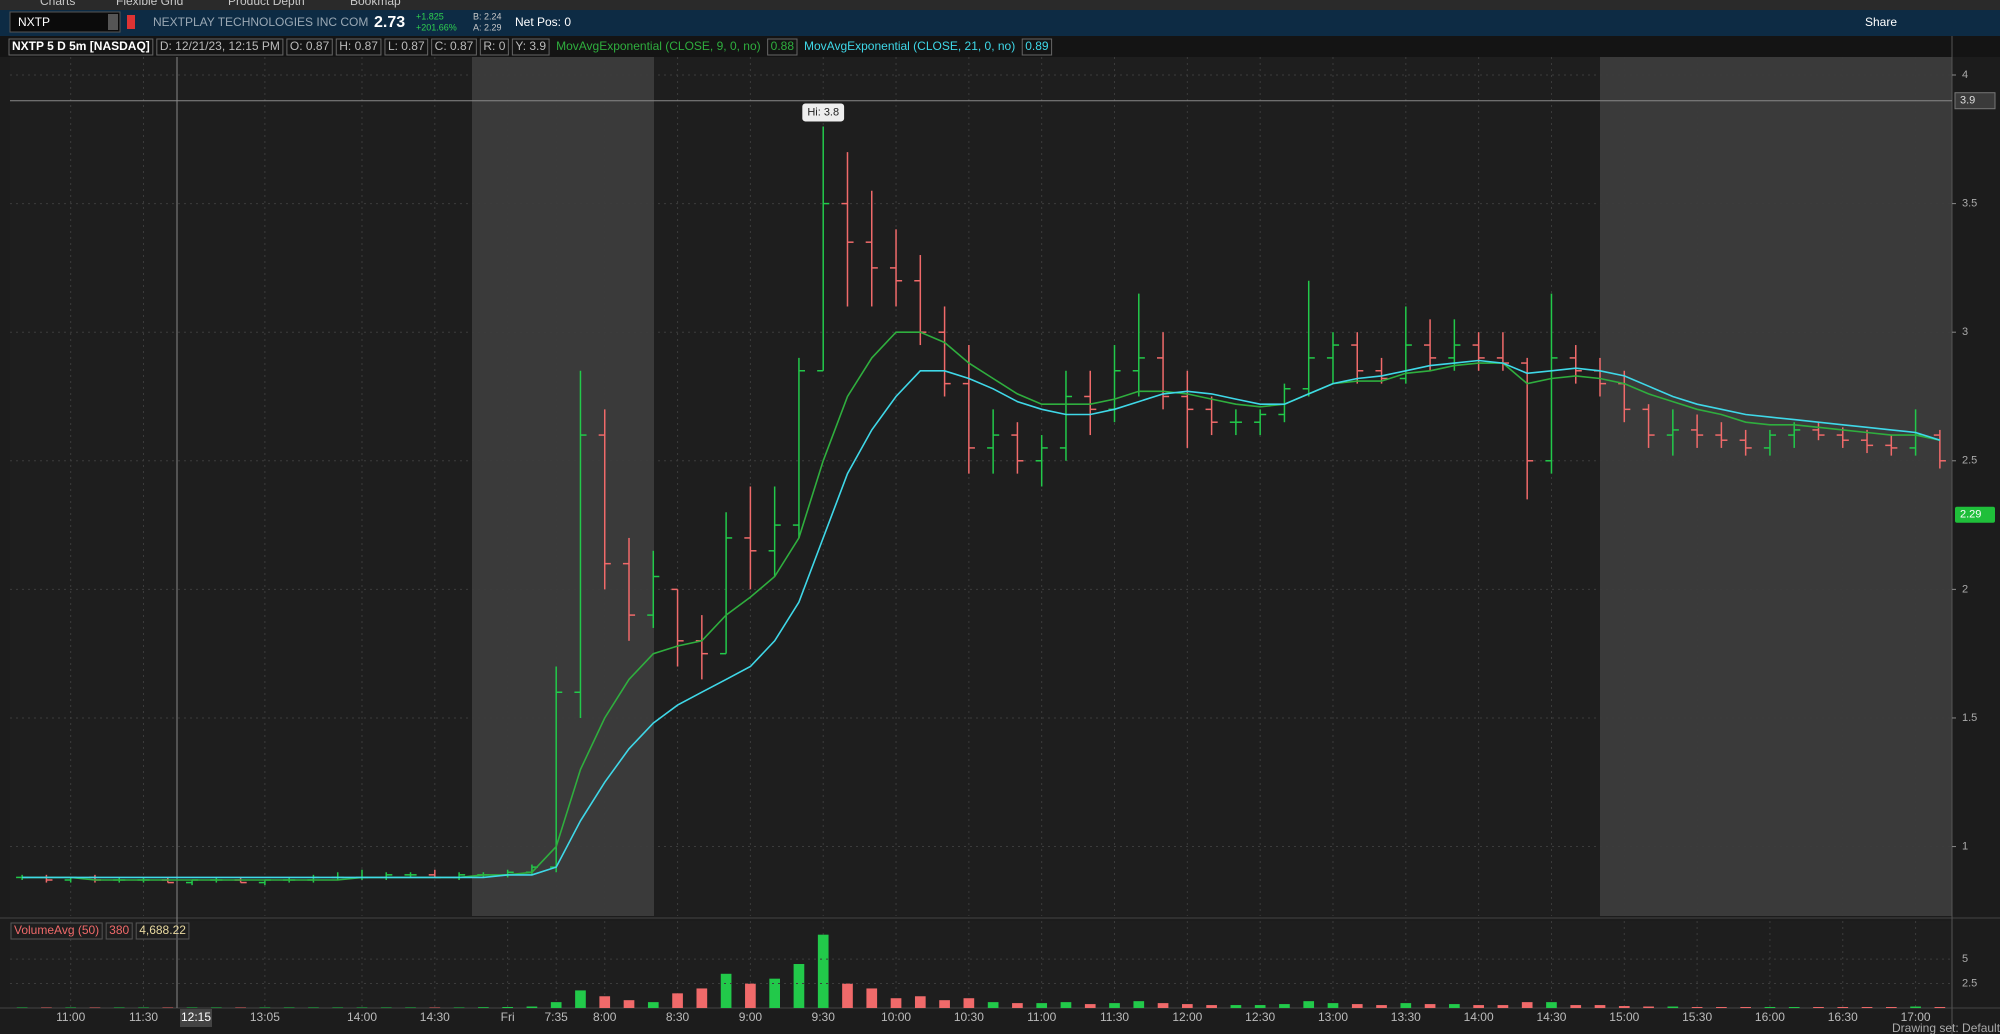 The image size is (2000, 1034). Describe the element at coordinates (113, 22) in the screenshot. I see `symbol-dropdown` at that location.